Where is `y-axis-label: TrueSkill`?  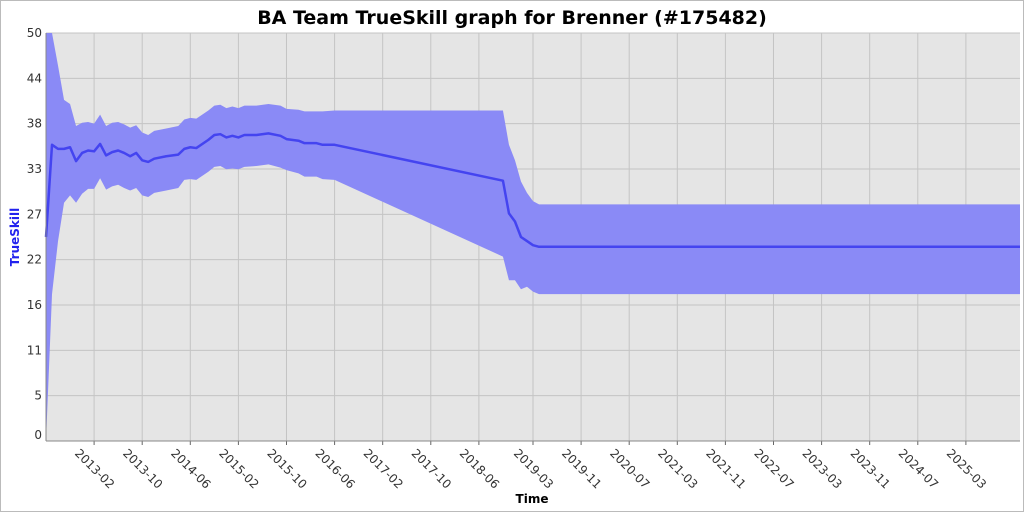
y-axis-label: TrueSkill is located at coordinates (15, 237).